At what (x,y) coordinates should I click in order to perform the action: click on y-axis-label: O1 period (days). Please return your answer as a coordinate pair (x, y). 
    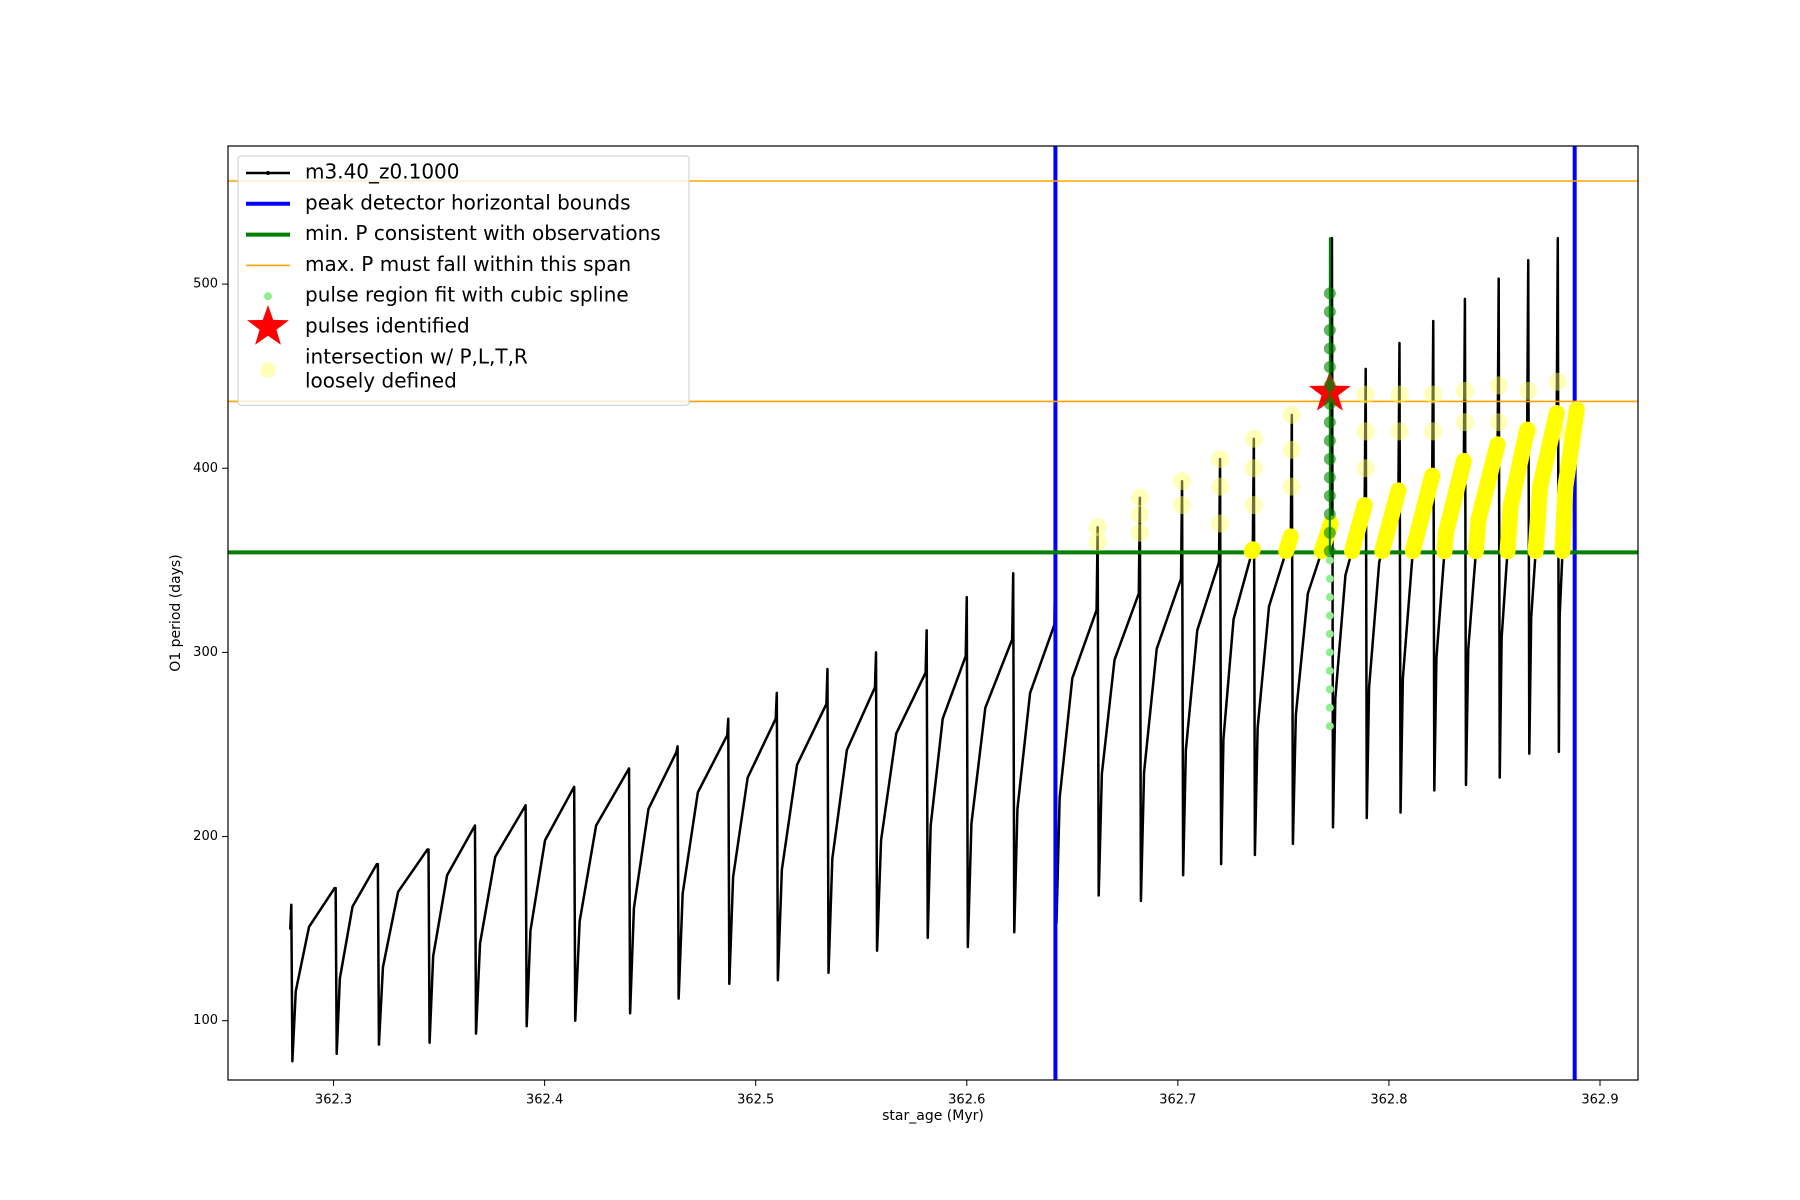
    Looking at the image, I should click on (176, 612).